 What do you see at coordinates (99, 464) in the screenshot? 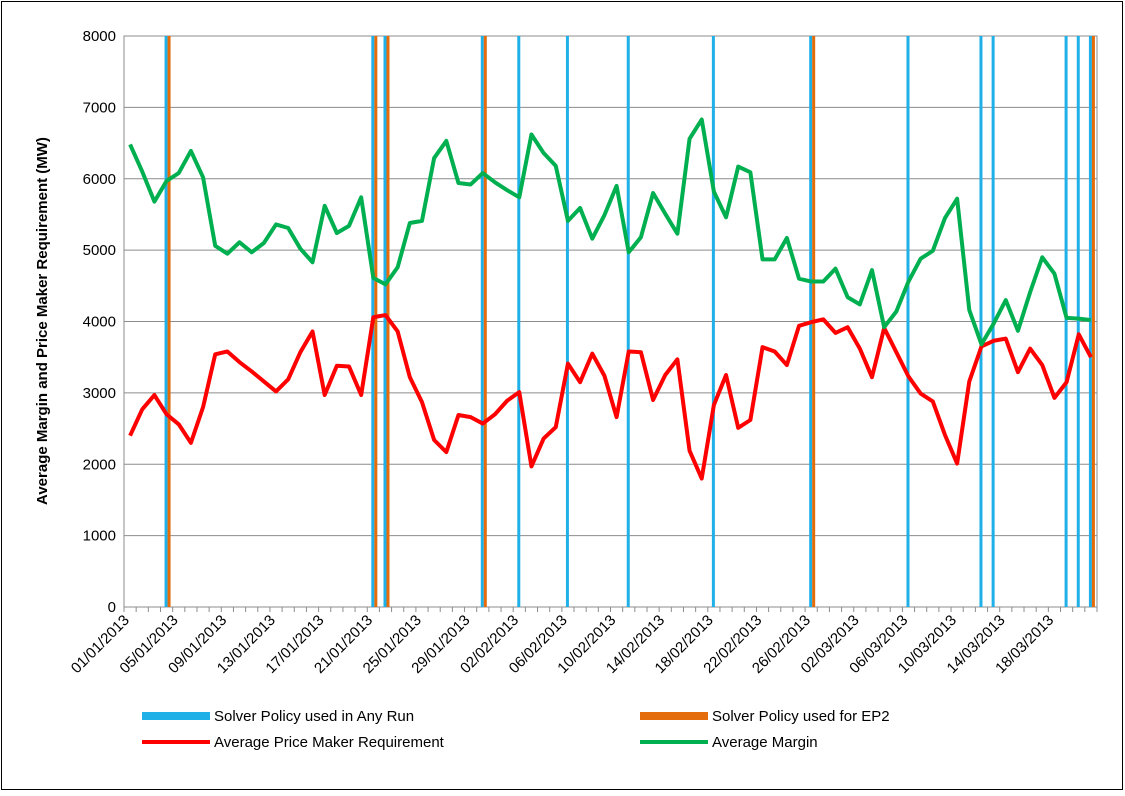
I see `y-tick-label: 2000` at bounding box center [99, 464].